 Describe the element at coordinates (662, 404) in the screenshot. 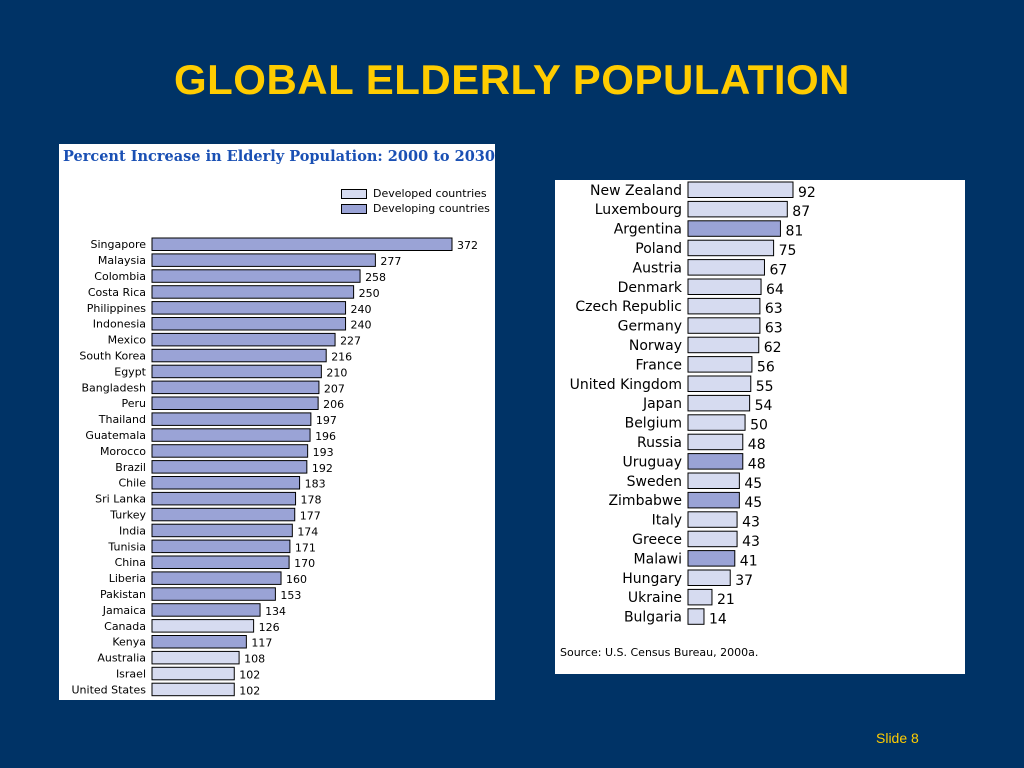

I see `category-label: Japan` at that location.